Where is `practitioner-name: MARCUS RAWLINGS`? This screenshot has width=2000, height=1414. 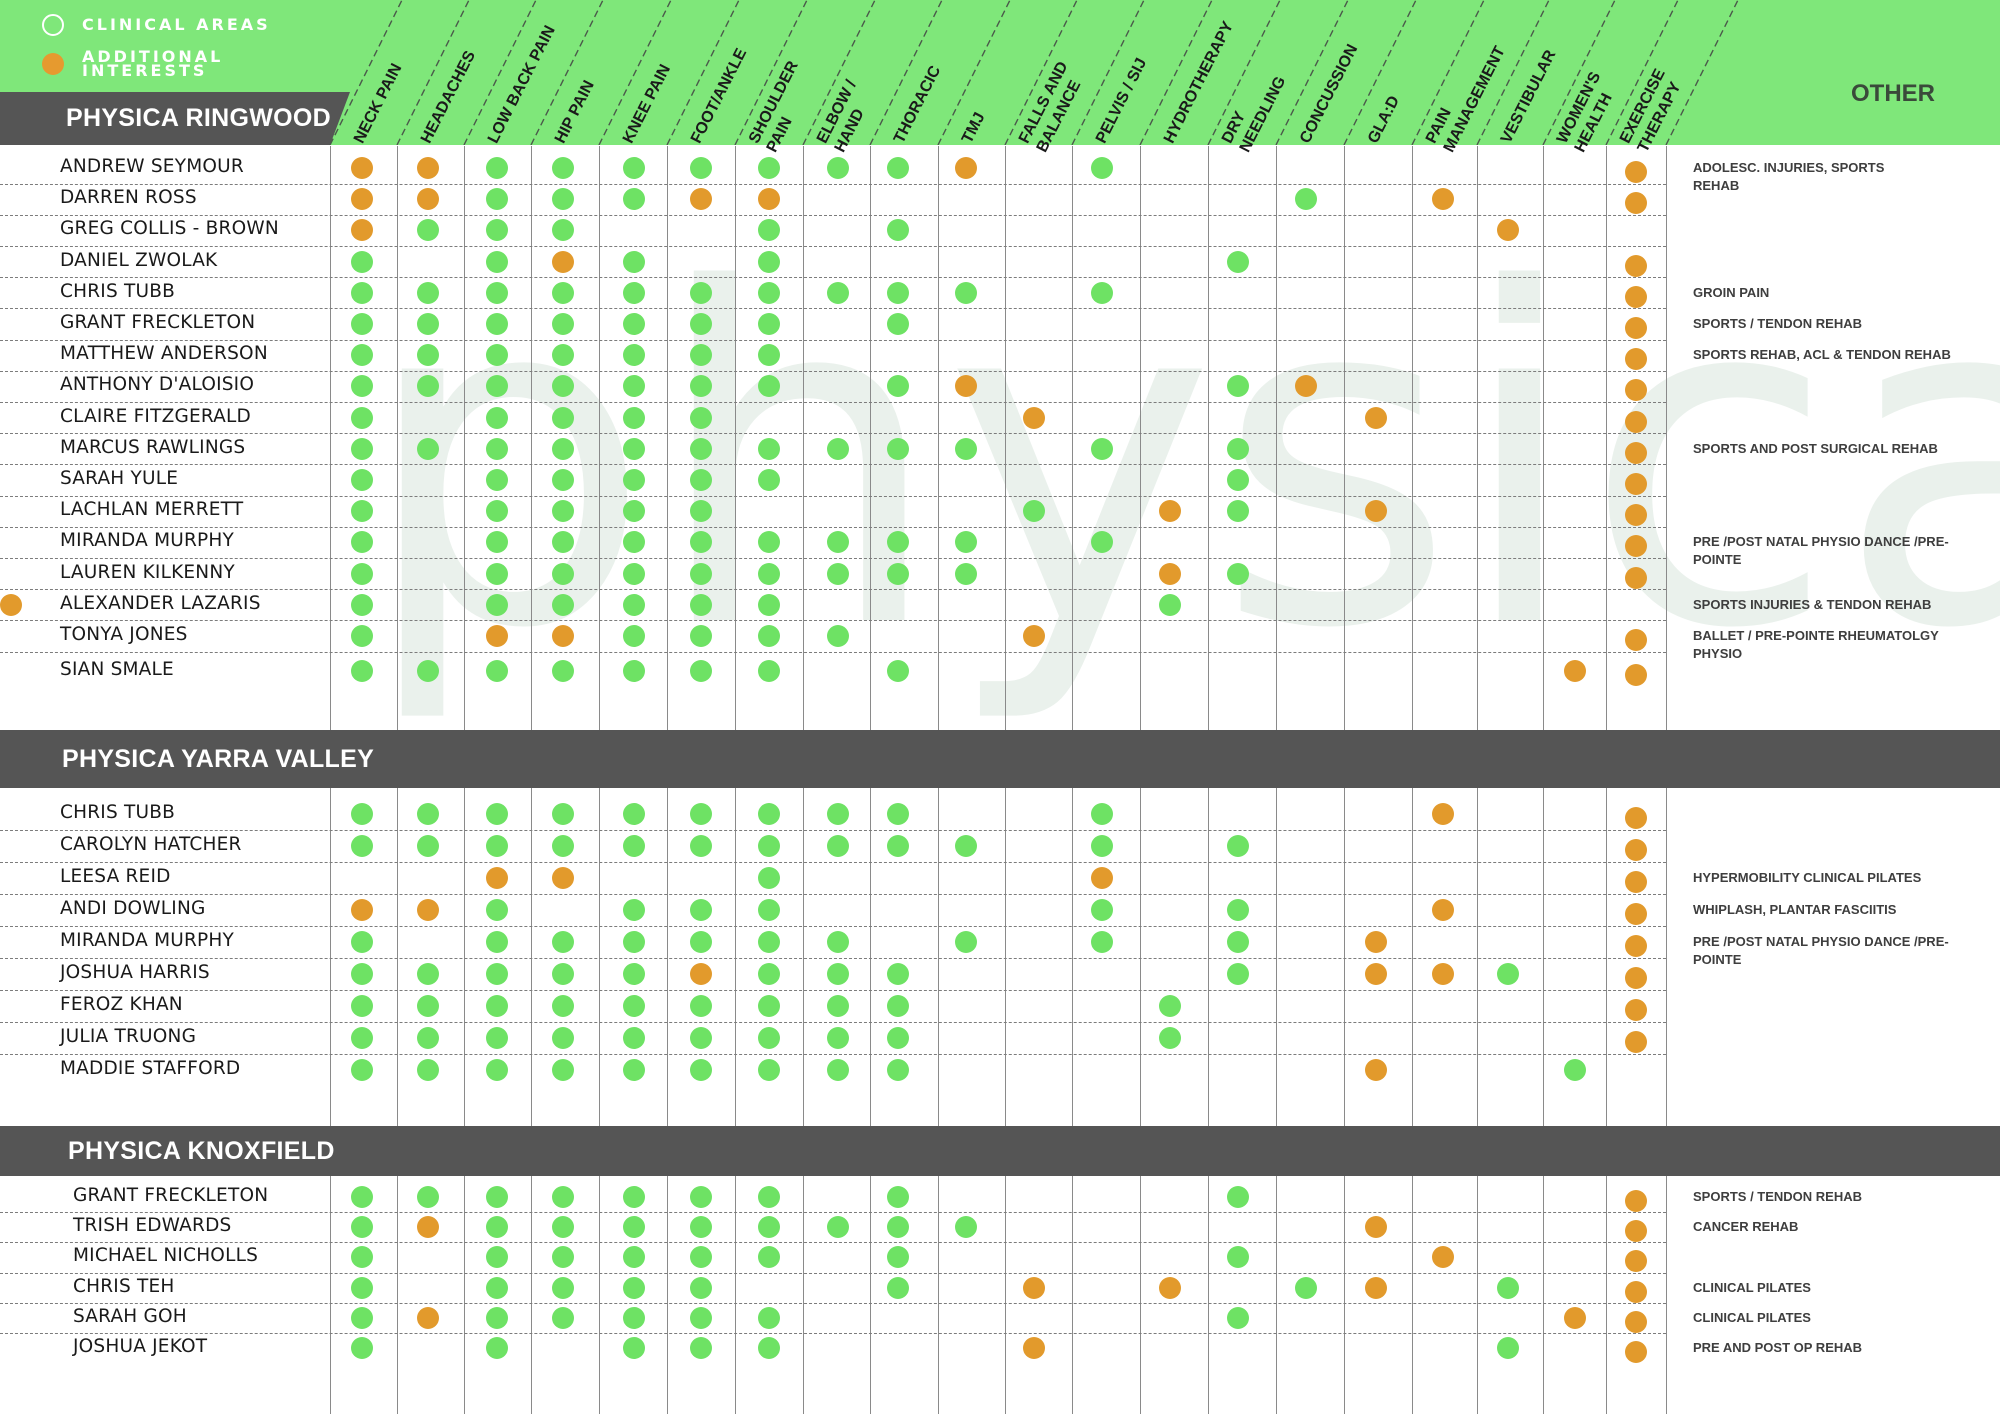 practitioner-name: MARCUS RAWLINGS is located at coordinates (153, 447).